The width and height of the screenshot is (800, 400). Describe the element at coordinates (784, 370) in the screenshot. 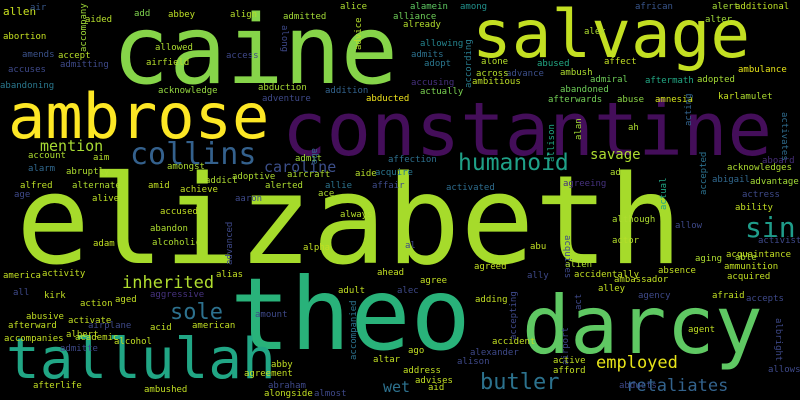

I see `word: allows` at that location.